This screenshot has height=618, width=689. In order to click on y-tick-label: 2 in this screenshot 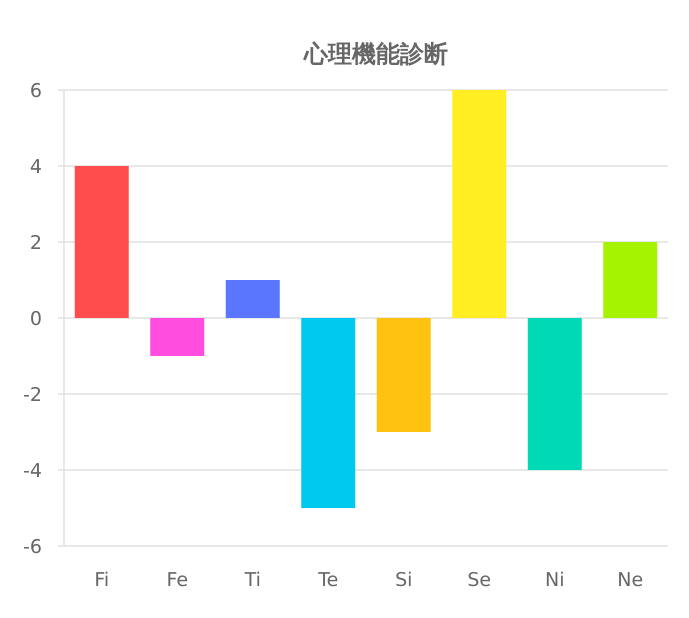, I will do `click(36, 243)`.